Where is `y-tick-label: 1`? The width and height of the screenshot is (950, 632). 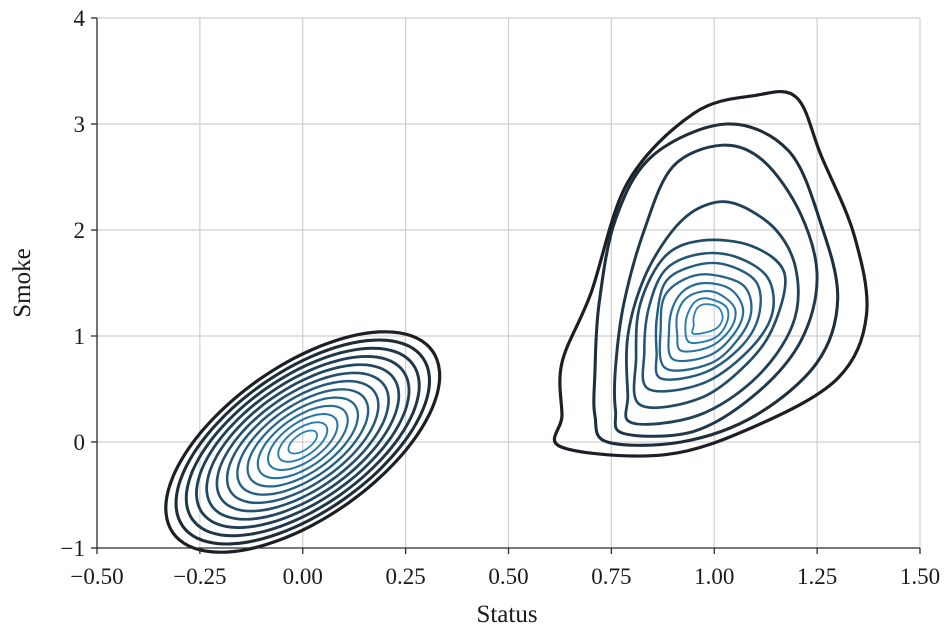
y-tick-label: 1 is located at coordinates (80, 336).